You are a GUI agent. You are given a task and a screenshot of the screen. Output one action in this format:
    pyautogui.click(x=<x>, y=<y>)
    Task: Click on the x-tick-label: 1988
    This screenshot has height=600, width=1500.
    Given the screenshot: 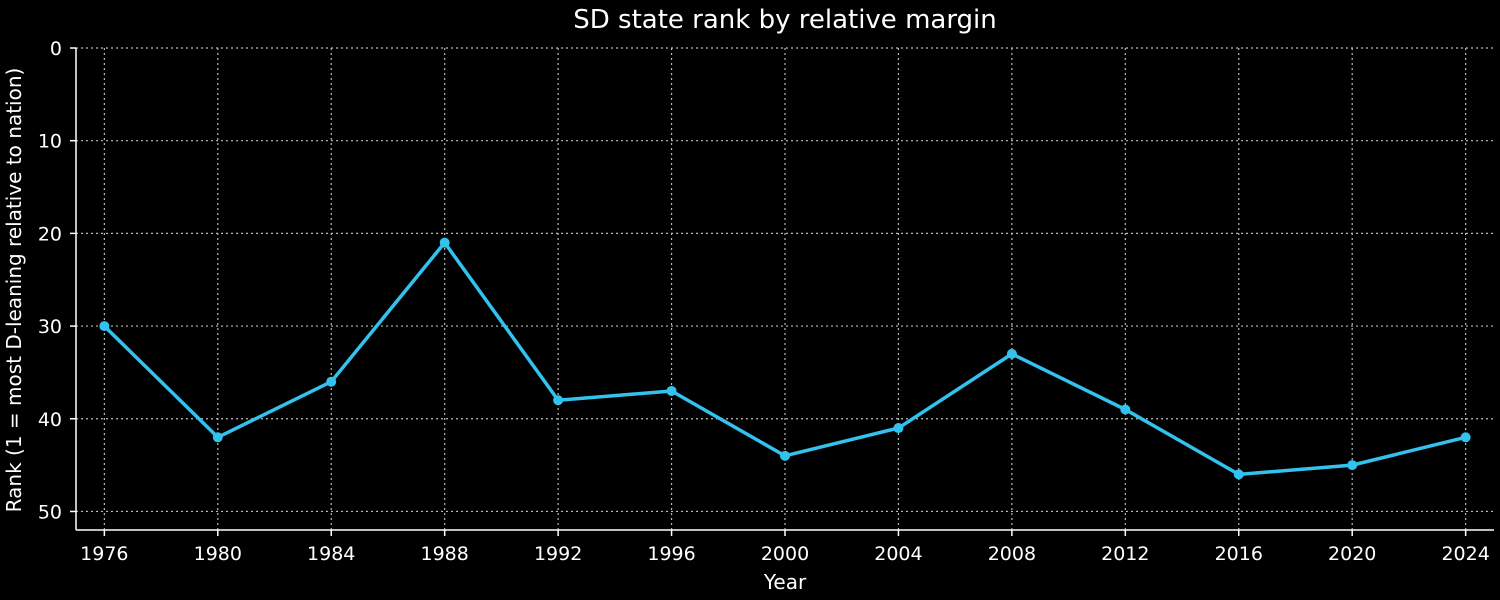 What is the action you would take?
    pyautogui.click(x=445, y=554)
    